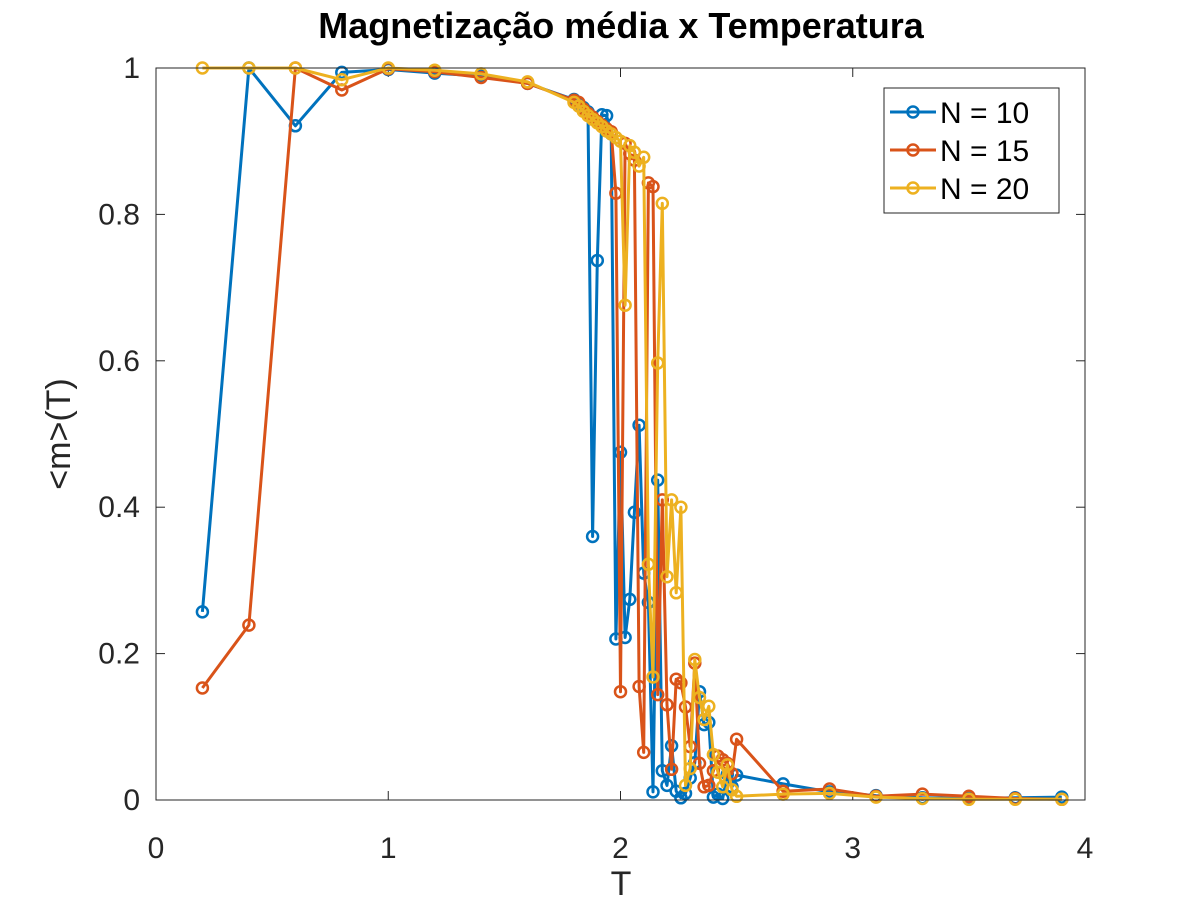 The image size is (1200, 900). Describe the element at coordinates (984, 113) in the screenshot. I see `legend-label: N = 10` at that location.